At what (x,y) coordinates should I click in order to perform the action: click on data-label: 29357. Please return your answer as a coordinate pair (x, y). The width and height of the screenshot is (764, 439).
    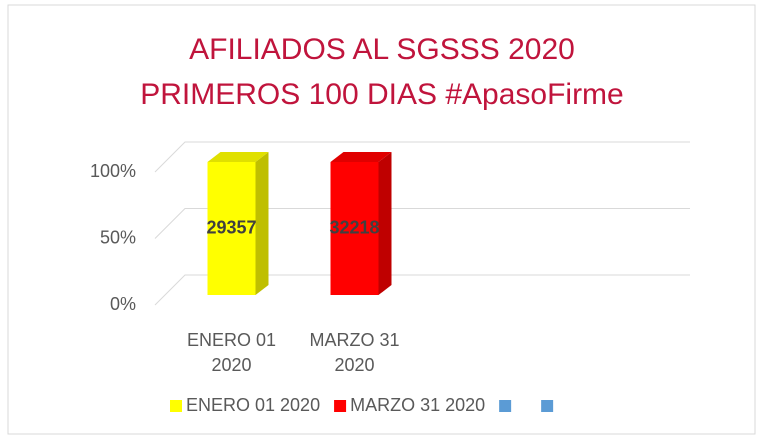
    Looking at the image, I should click on (231, 227).